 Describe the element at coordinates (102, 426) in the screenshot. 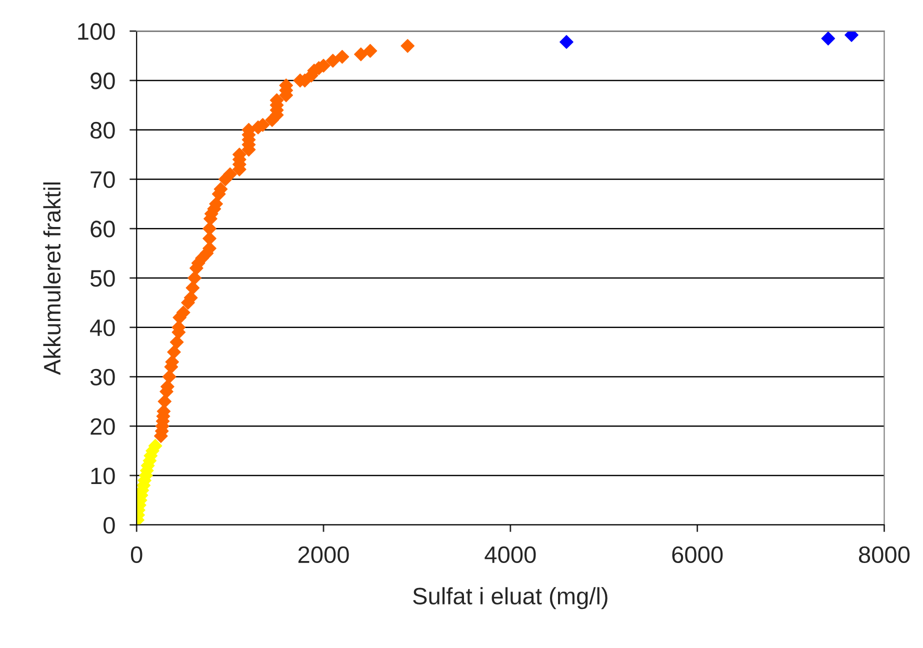

I see `y-tick-label: 20` at that location.